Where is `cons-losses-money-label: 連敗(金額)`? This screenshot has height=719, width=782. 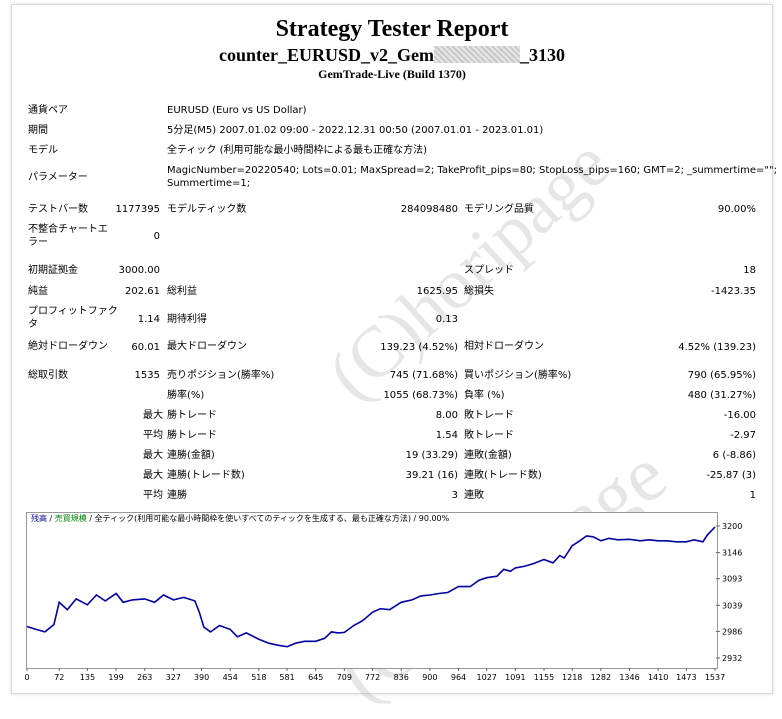 cons-losses-money-label: 連敗(金額) is located at coordinates (488, 455).